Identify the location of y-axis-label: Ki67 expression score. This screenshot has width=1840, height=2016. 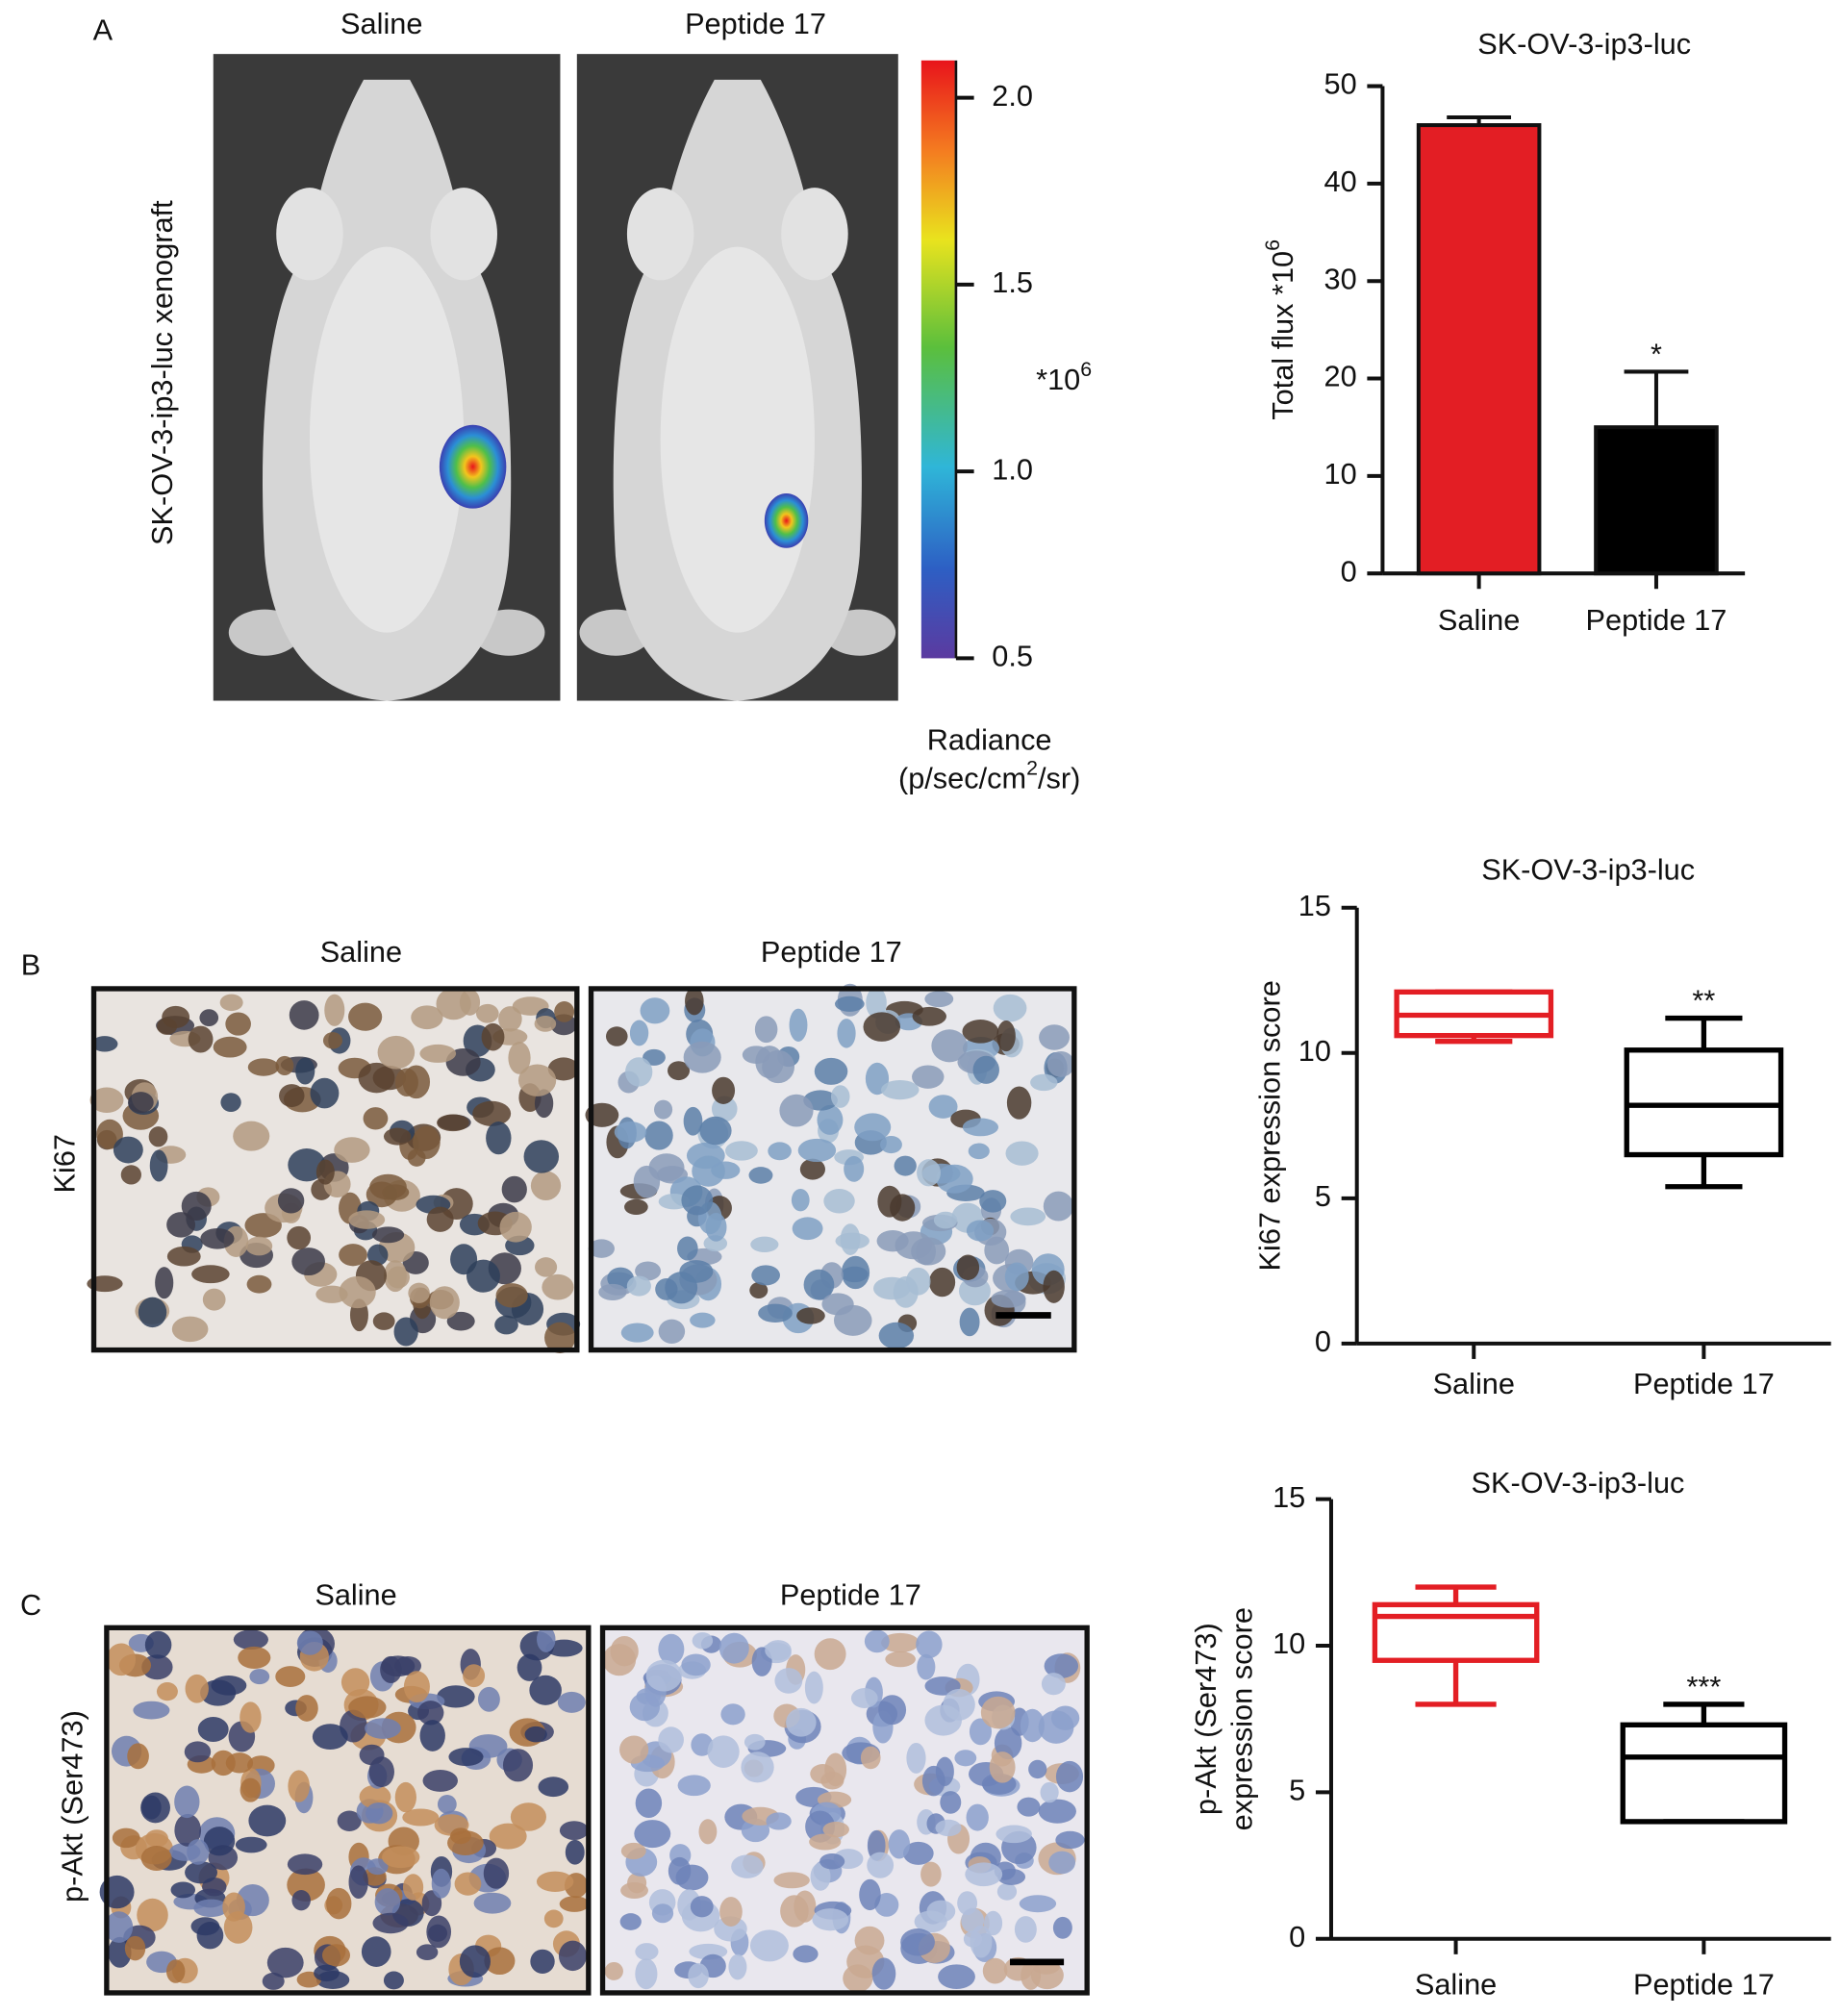
(1270, 1126).